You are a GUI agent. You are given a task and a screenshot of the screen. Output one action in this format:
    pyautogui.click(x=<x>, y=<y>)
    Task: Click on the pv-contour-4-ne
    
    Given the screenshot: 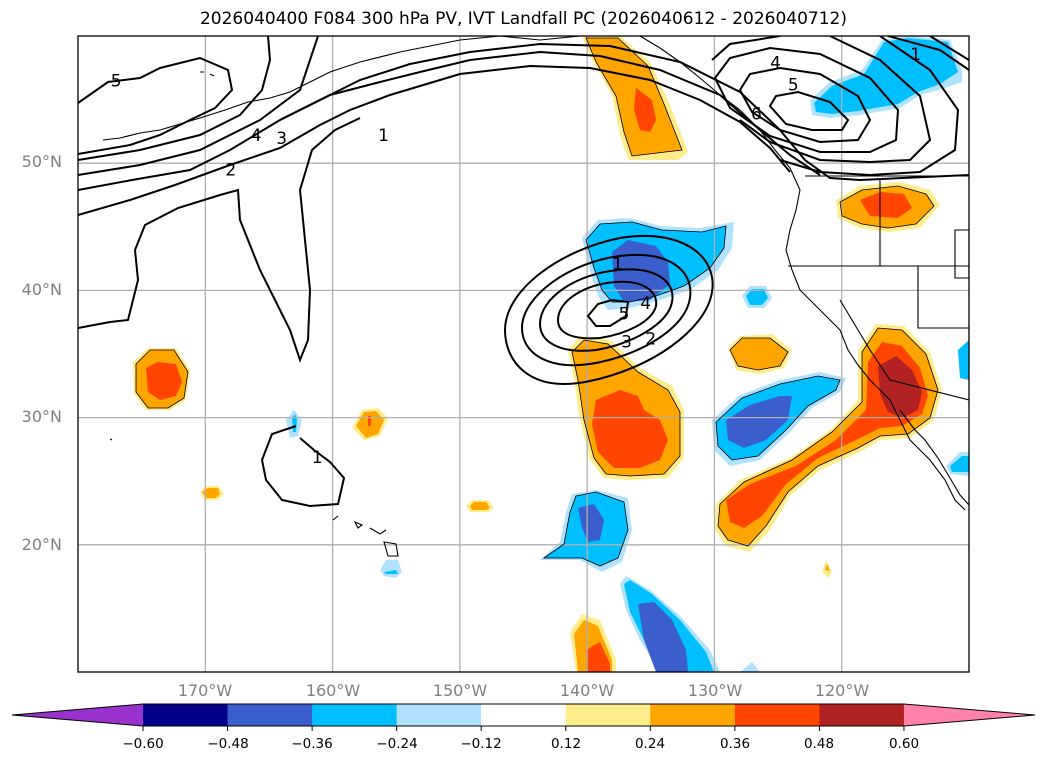 What is the action you would take?
    pyautogui.click(x=806, y=99)
    